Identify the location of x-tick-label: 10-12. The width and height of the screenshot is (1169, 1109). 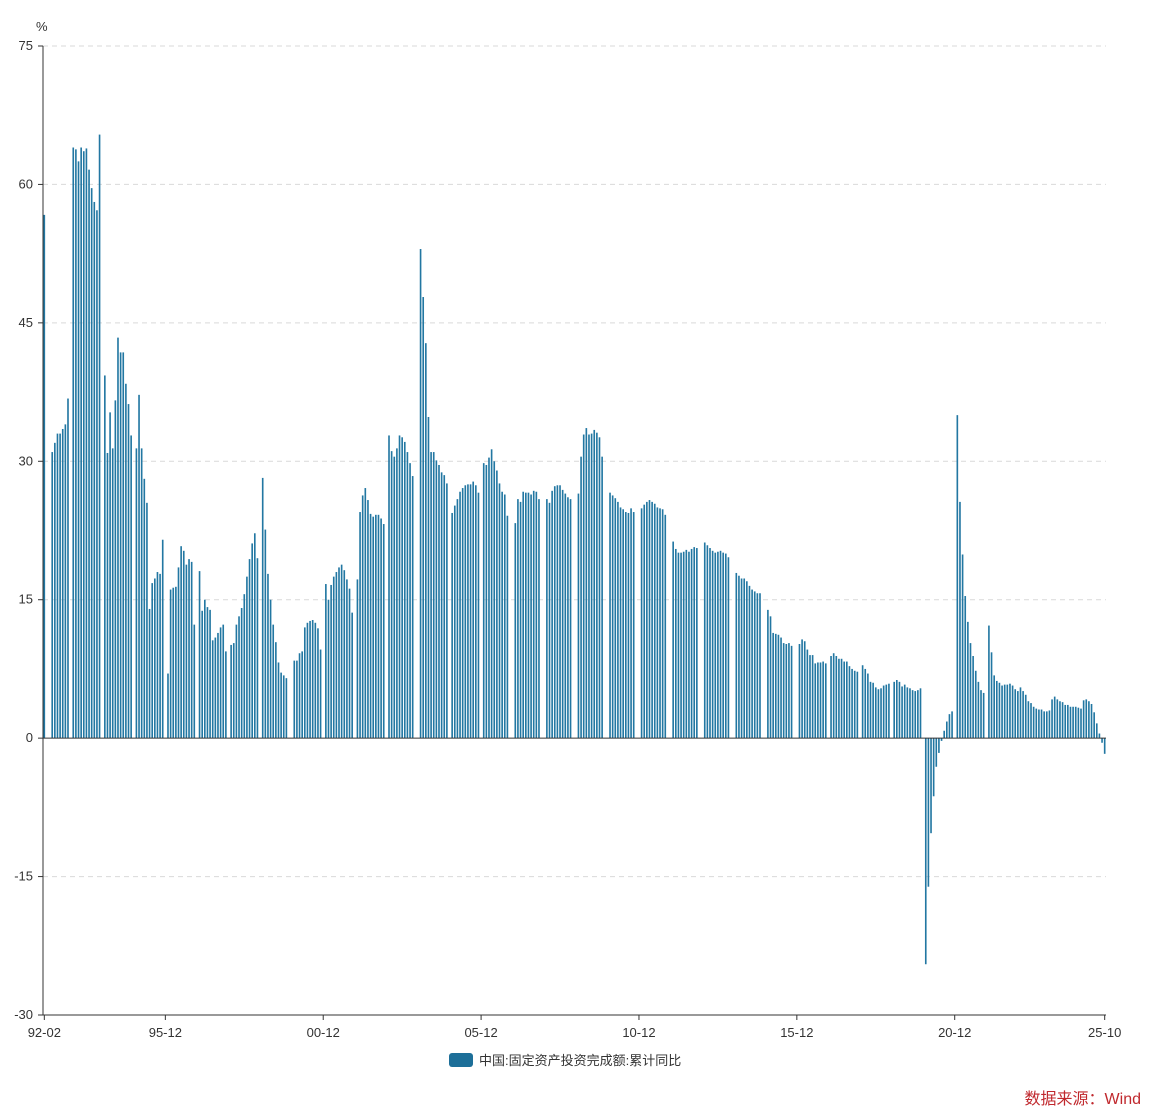
(638, 1032).